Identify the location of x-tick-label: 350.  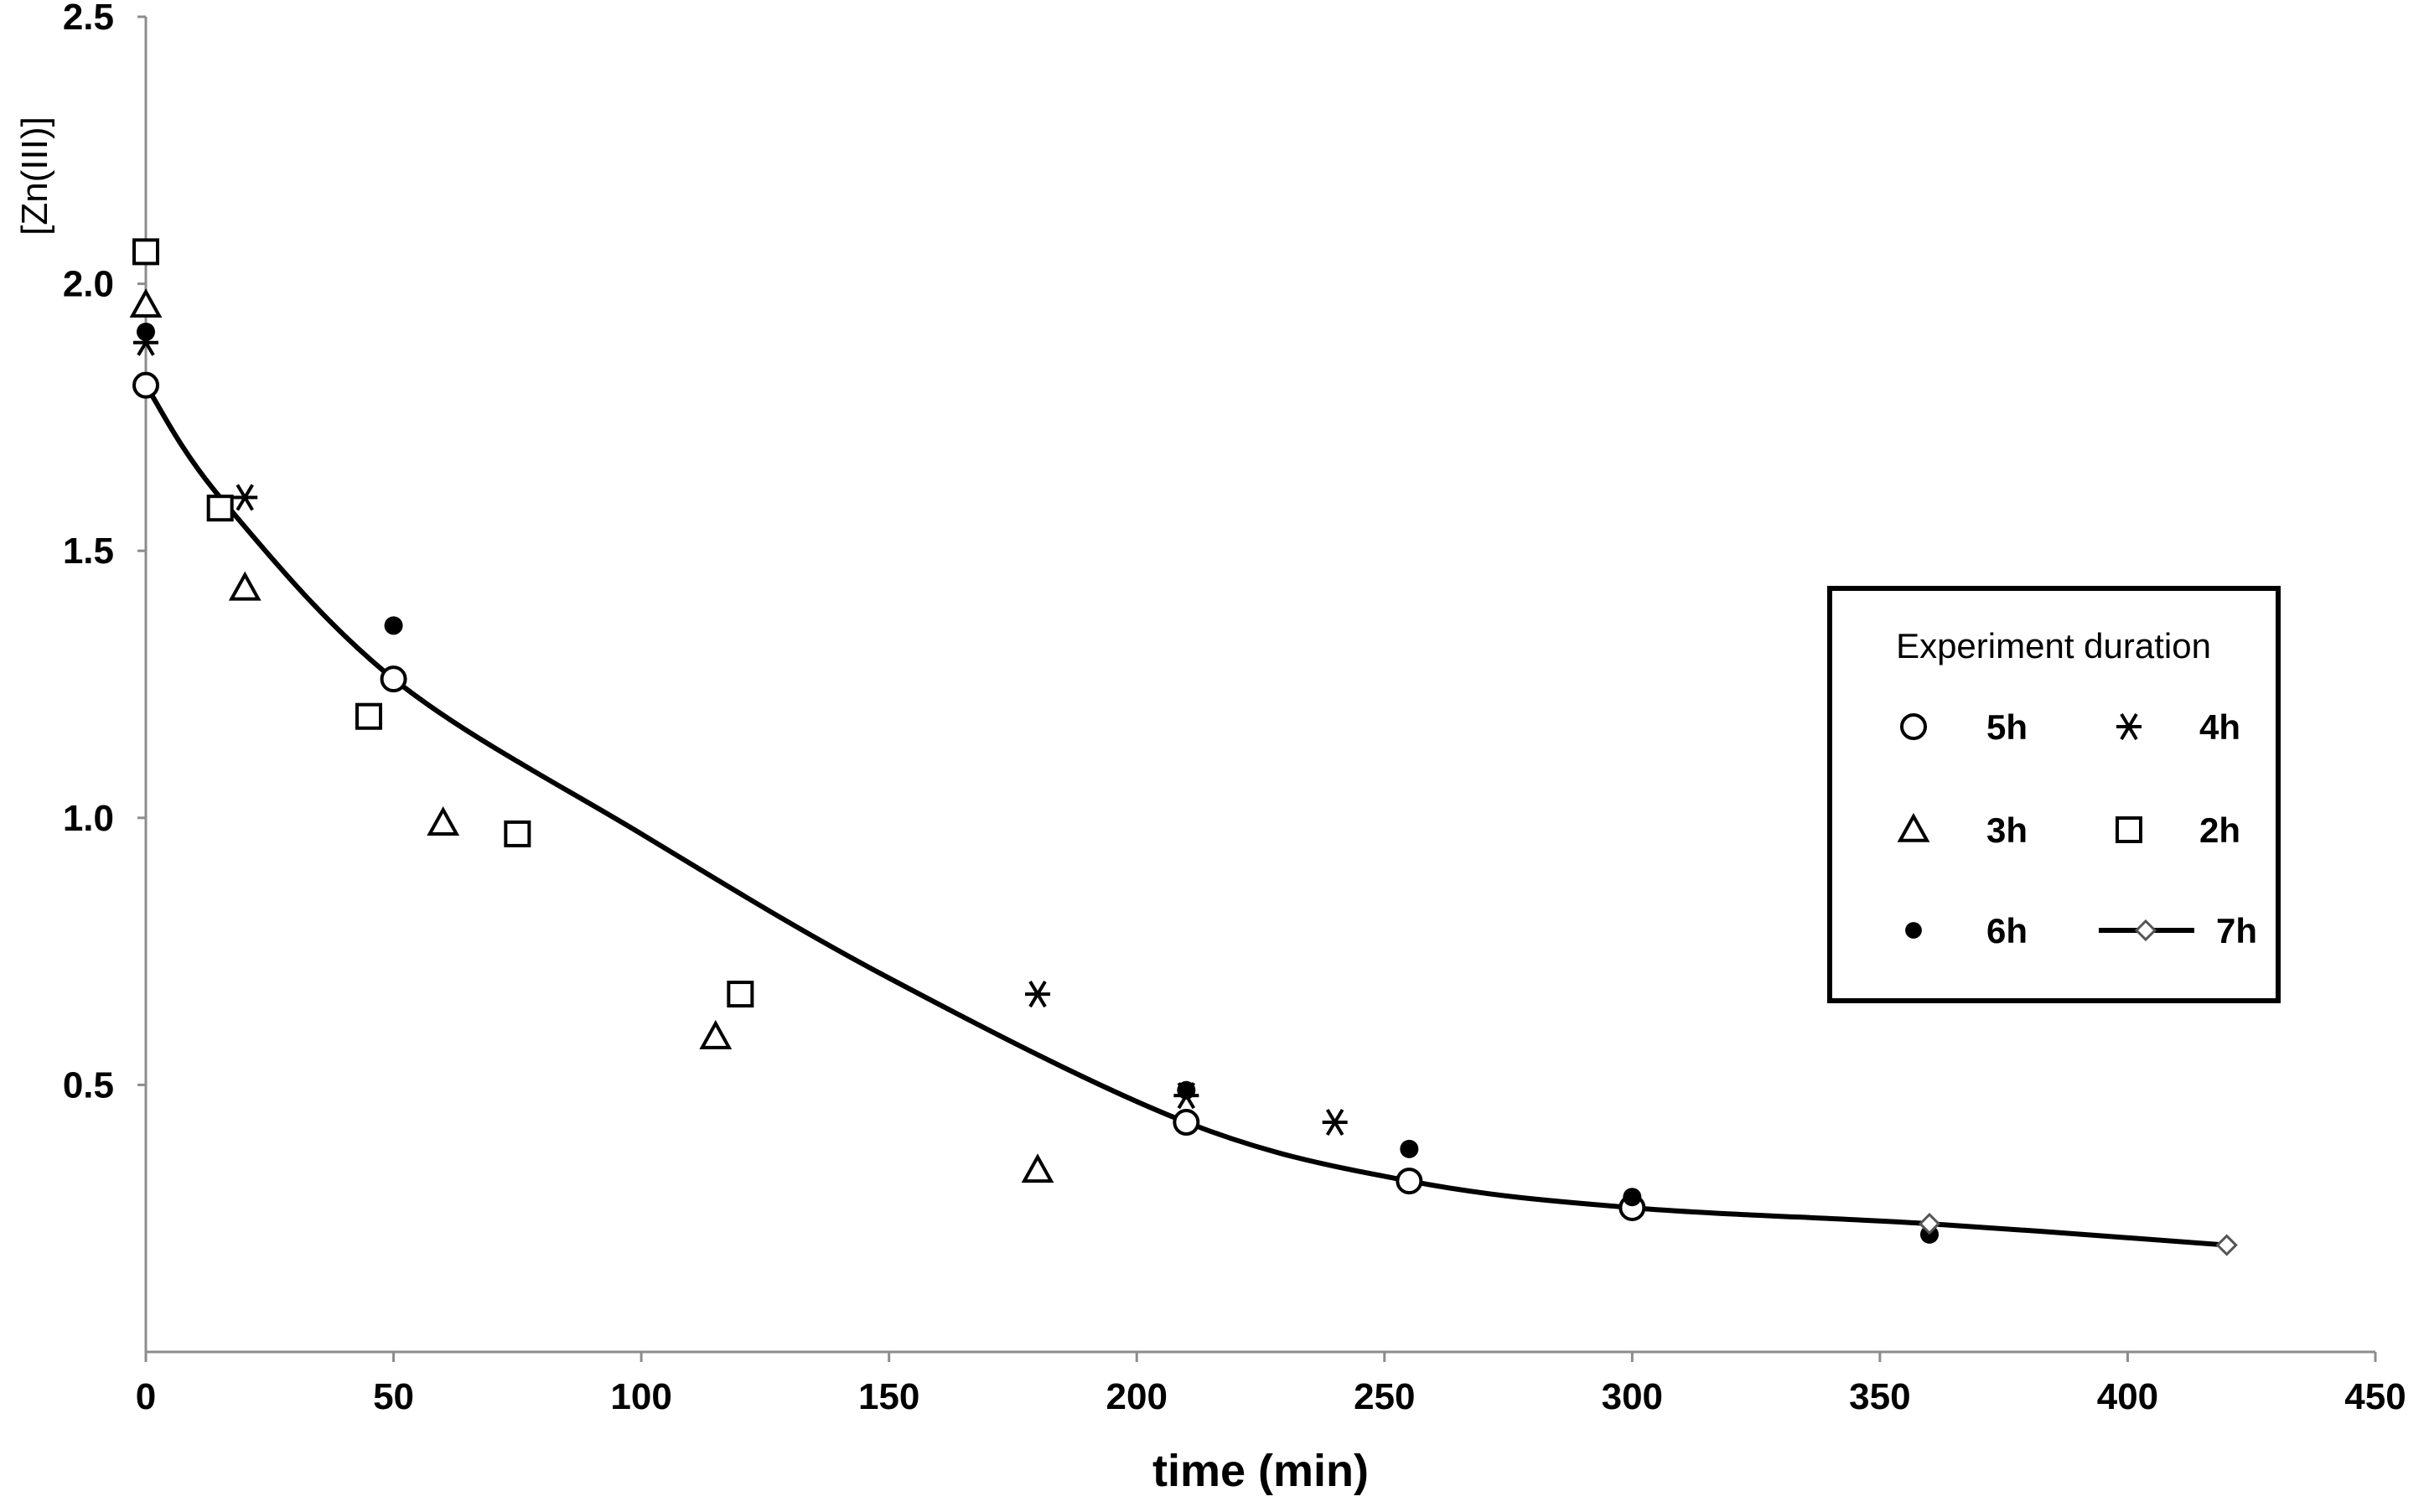
(1879, 1396).